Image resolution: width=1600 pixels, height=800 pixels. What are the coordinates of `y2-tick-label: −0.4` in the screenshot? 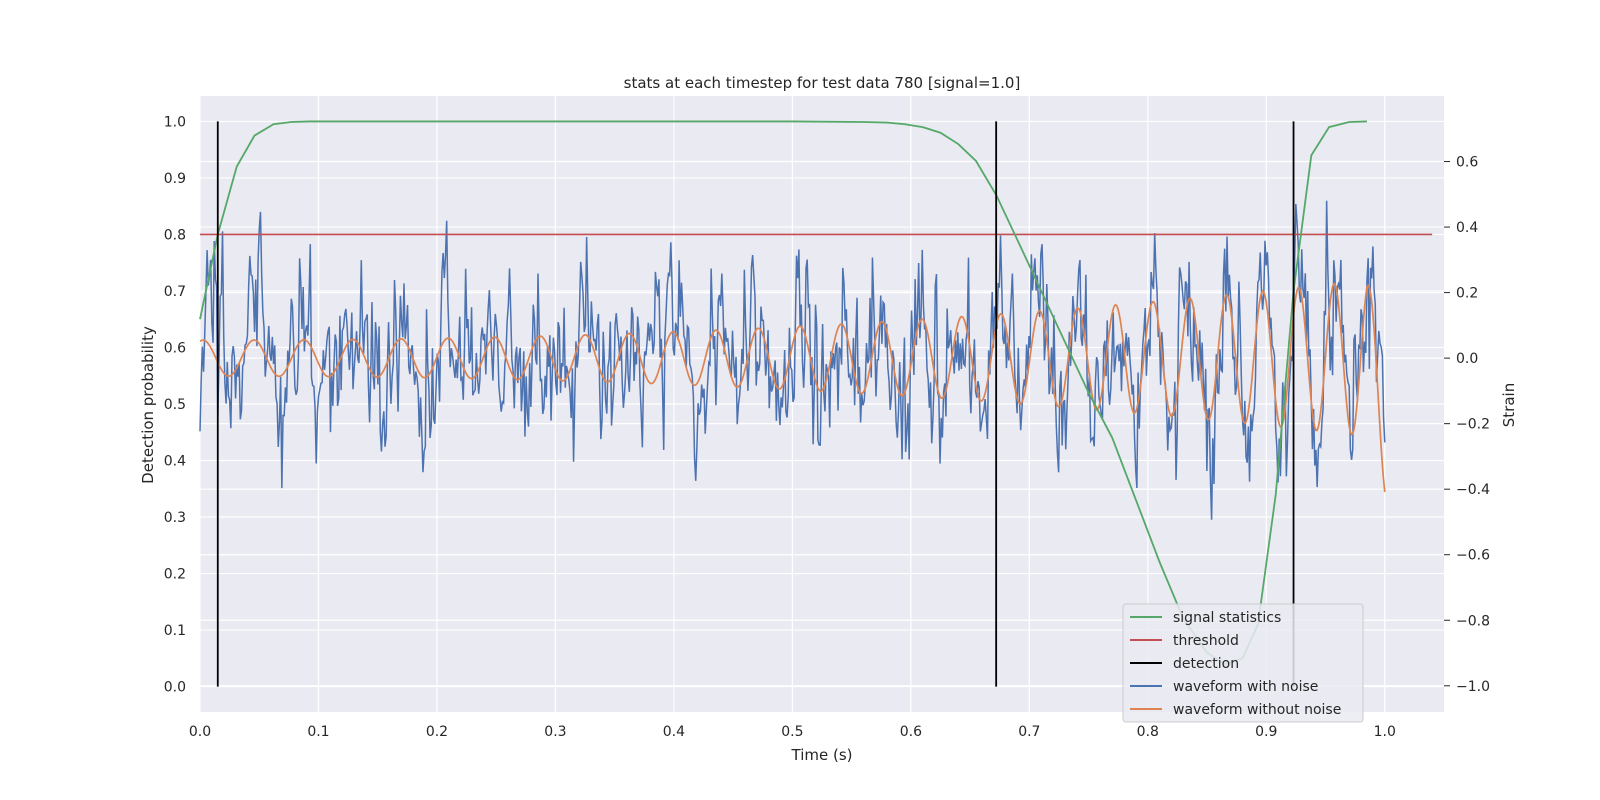 It's located at (1473, 490).